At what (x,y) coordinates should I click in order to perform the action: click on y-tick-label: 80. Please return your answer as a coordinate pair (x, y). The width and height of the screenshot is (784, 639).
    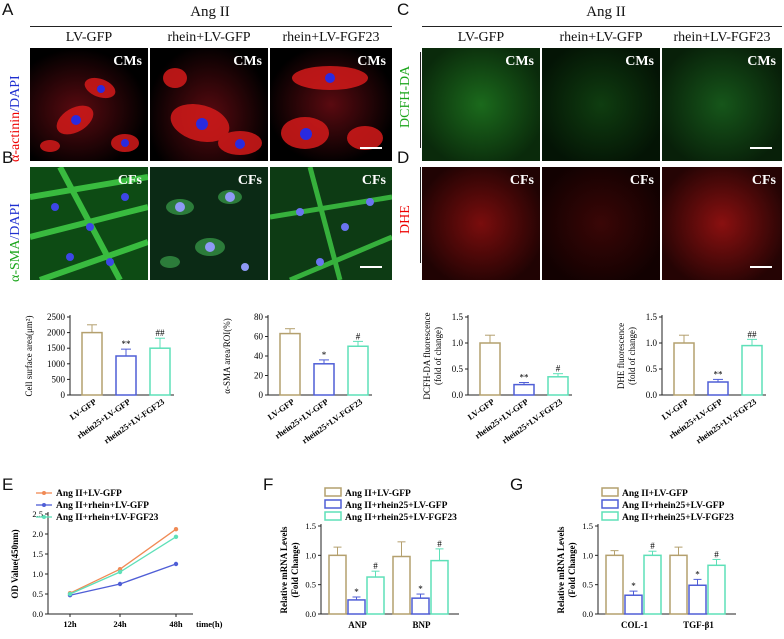
    Looking at the image, I should click on (259, 317).